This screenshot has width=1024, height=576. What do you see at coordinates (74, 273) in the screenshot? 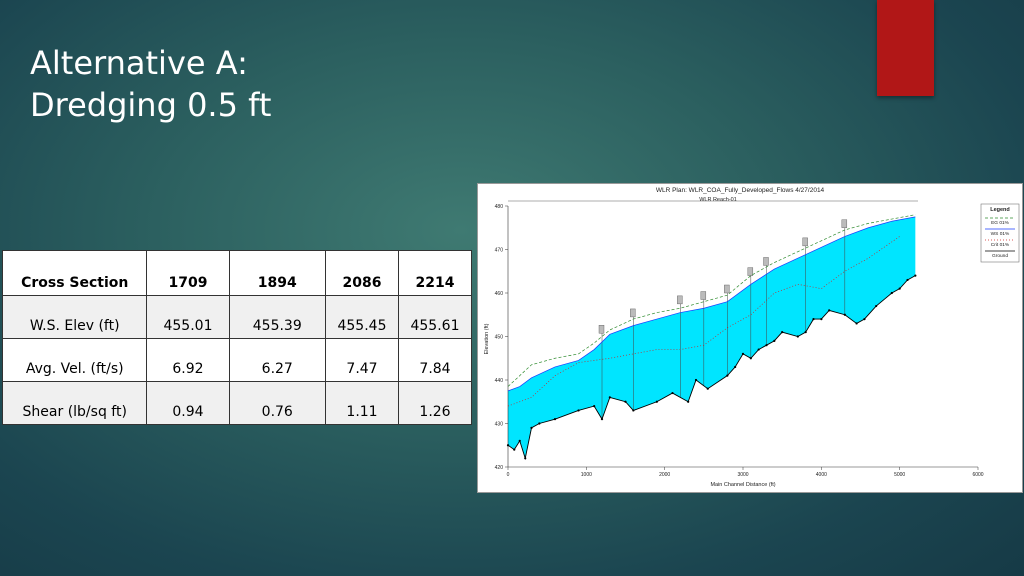
I see `header-cross-section: Cross Section` at bounding box center [74, 273].